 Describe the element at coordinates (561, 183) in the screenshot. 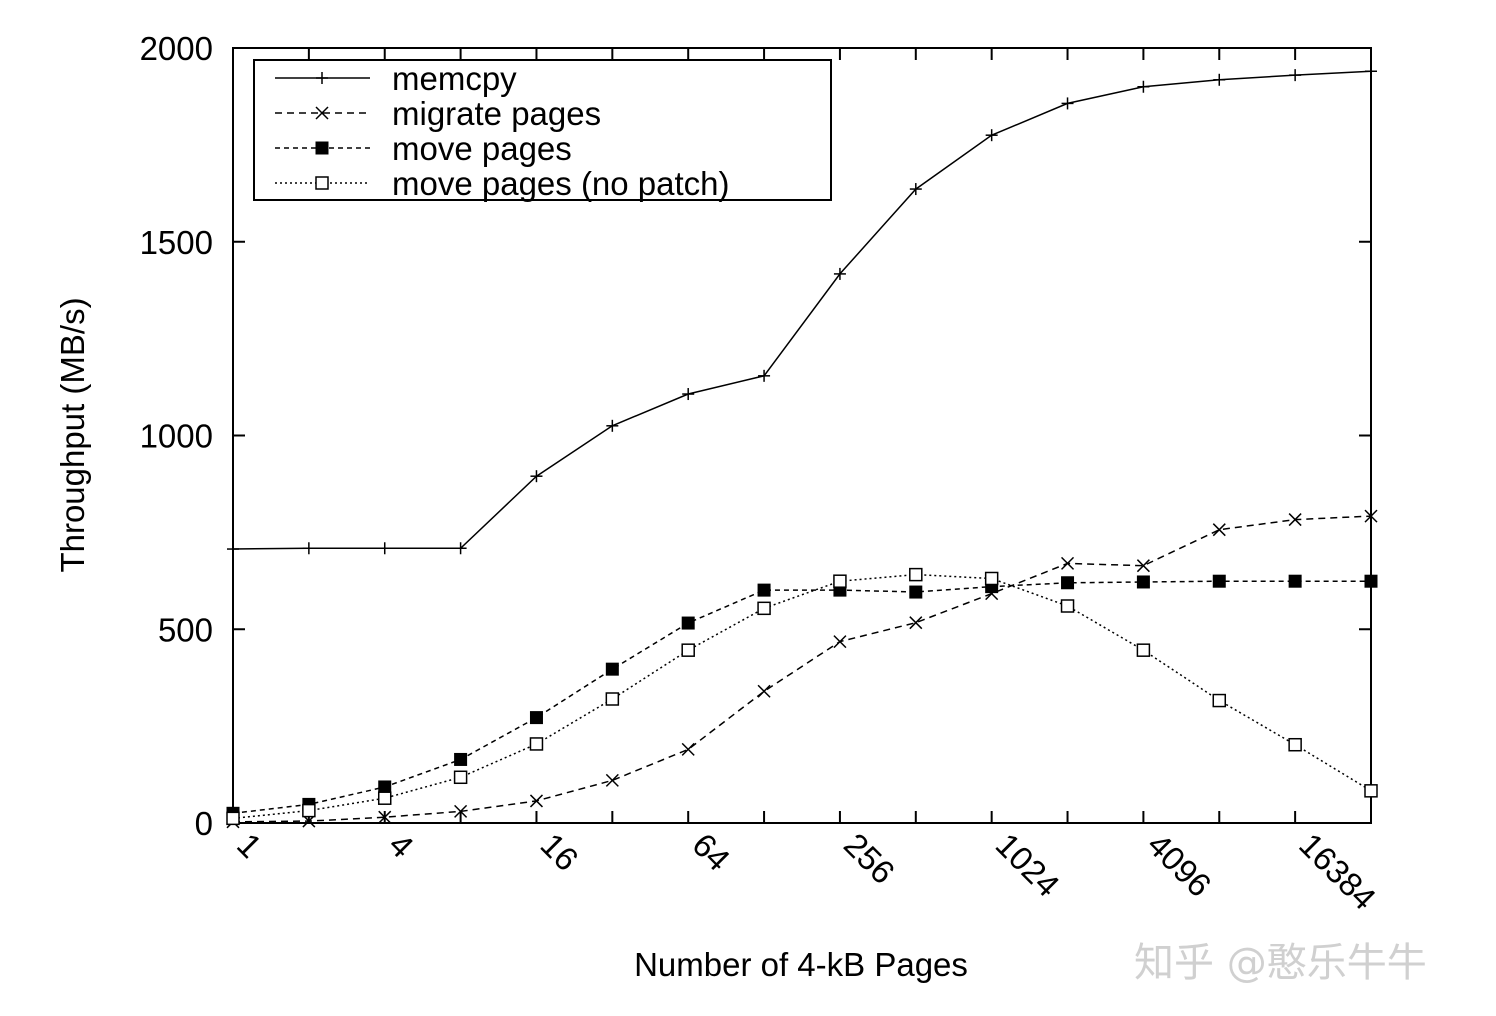

I see `legend-label: move pages (no patch)` at that location.